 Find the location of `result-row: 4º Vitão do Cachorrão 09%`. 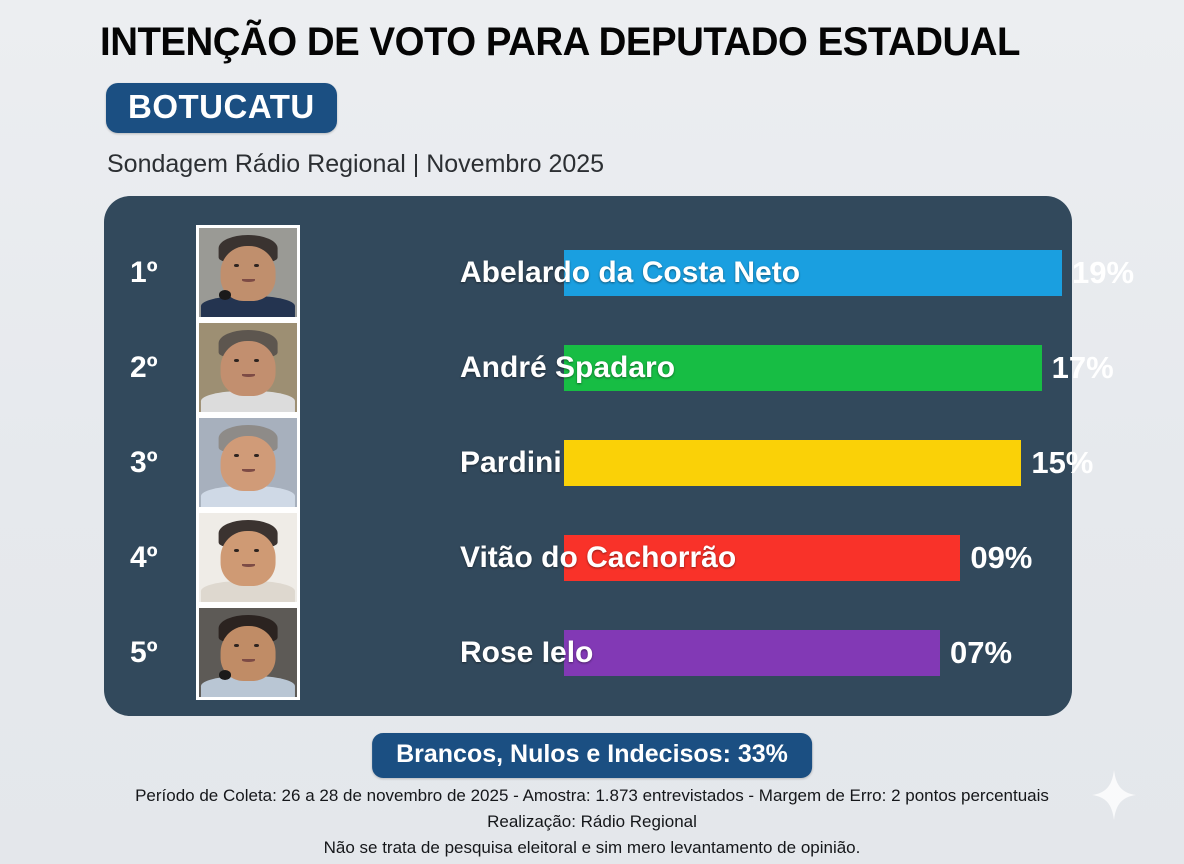

result-row: 4º Vitão do Cachorrão 09% is located at coordinates (588, 557).